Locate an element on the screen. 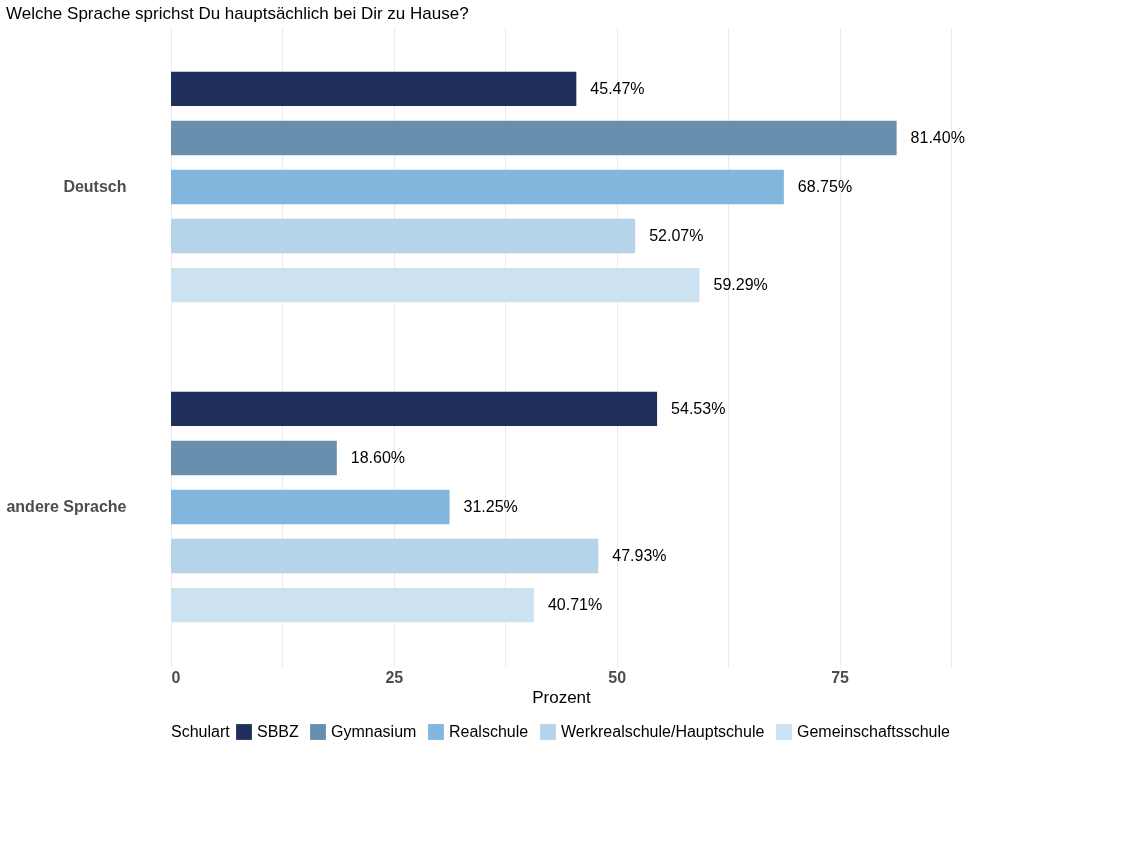 The width and height of the screenshot is (1133, 850). legend-label: Realschule is located at coordinates (489, 731).